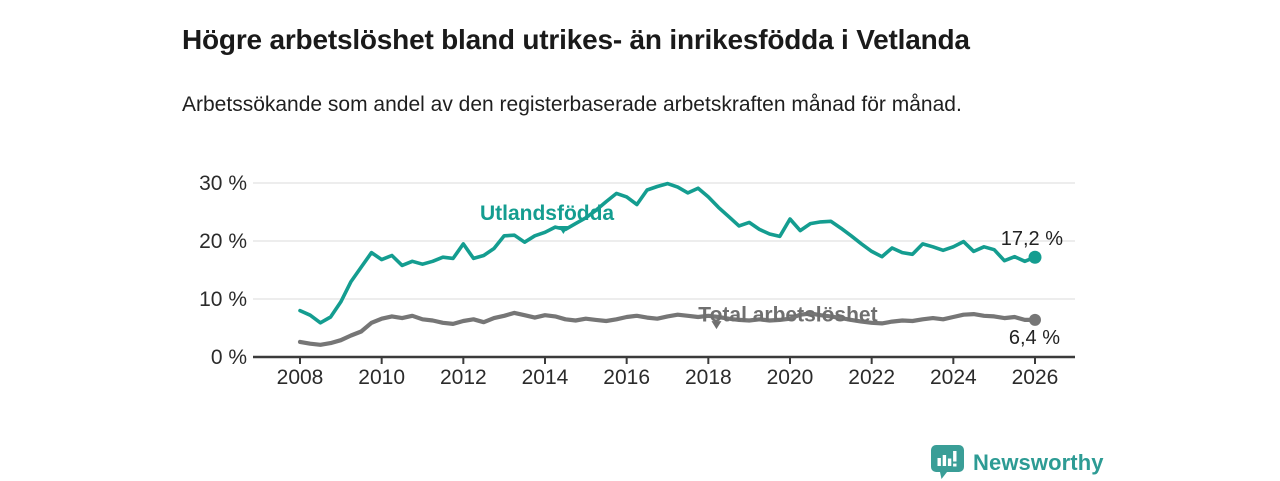 The image size is (1280, 481). What do you see at coordinates (223, 299) in the screenshot?
I see `y-axis-label-10: 10 %` at bounding box center [223, 299].